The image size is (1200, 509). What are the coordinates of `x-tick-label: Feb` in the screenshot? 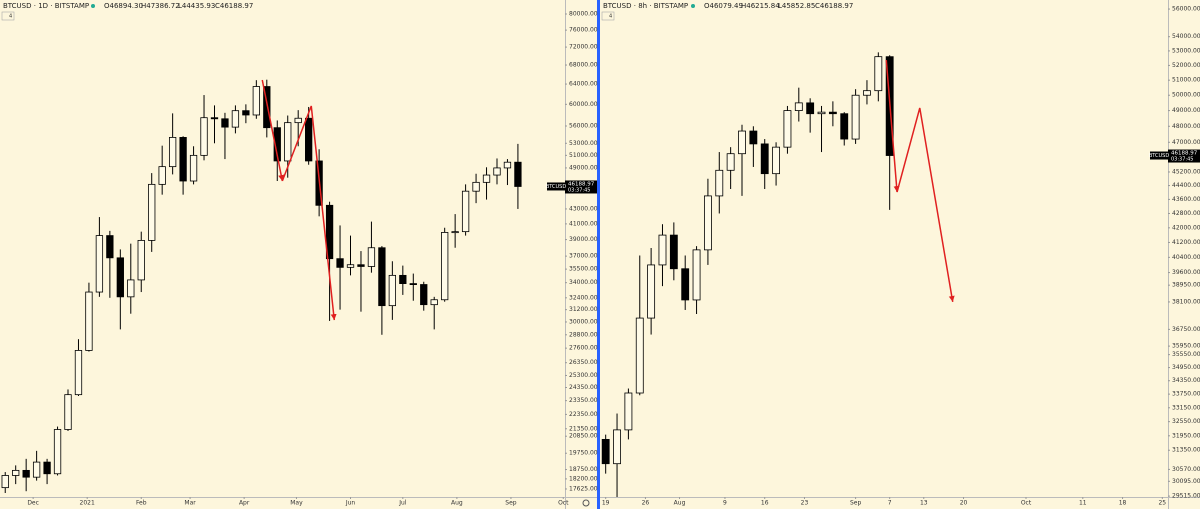 It's located at (141, 503).